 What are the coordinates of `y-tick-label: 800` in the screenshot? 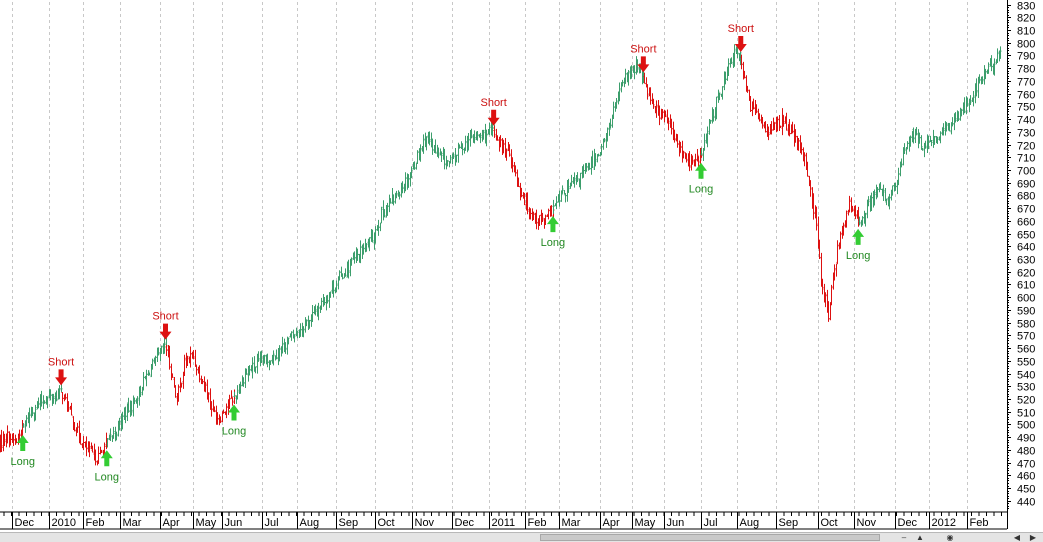 It's located at (1026, 45).